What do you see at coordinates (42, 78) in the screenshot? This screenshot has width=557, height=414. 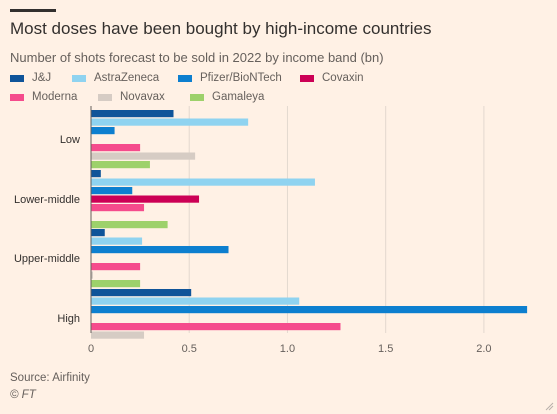 I see `legend-label: J&J` at bounding box center [42, 78].